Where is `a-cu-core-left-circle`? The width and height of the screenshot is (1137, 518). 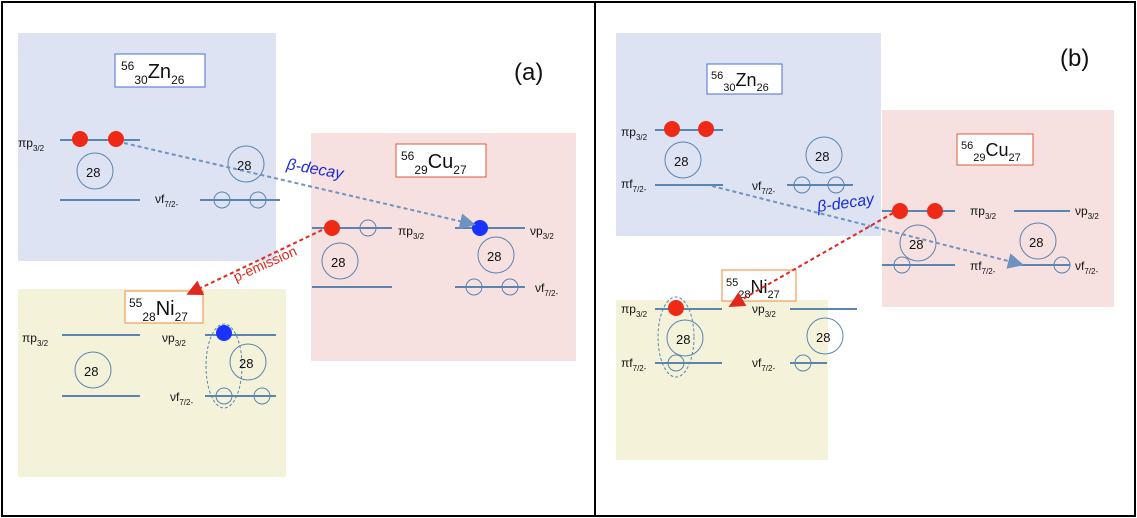
a-cu-core-left-circle is located at coordinates (340, 261).